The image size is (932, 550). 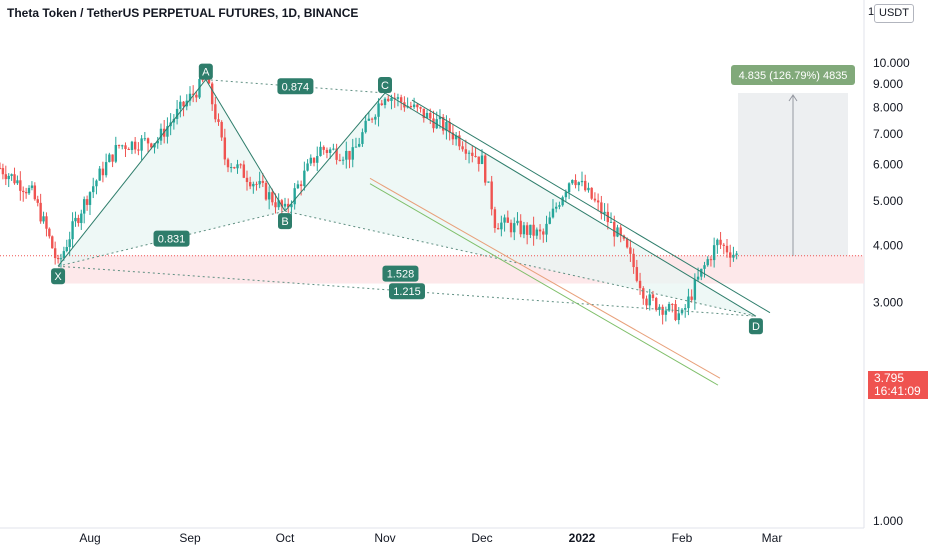 What do you see at coordinates (891, 63) in the screenshot?
I see `y-tick-label: 10.000` at bounding box center [891, 63].